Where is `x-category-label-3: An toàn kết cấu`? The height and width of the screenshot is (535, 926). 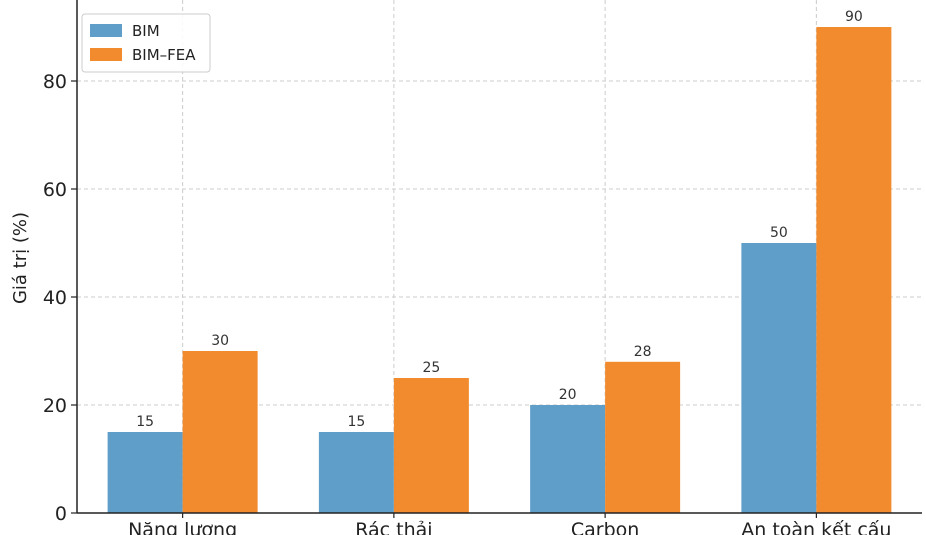 x-category-label-3: An toàn kết cấu is located at coordinates (816, 527).